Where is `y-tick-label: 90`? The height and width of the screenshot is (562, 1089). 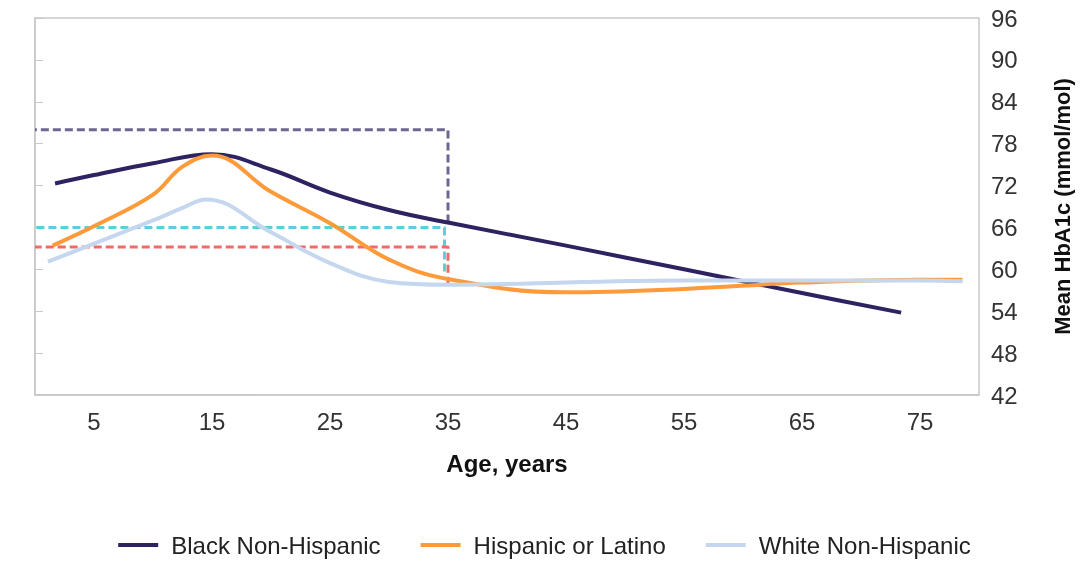 y-tick-label: 90 is located at coordinates (1004, 60).